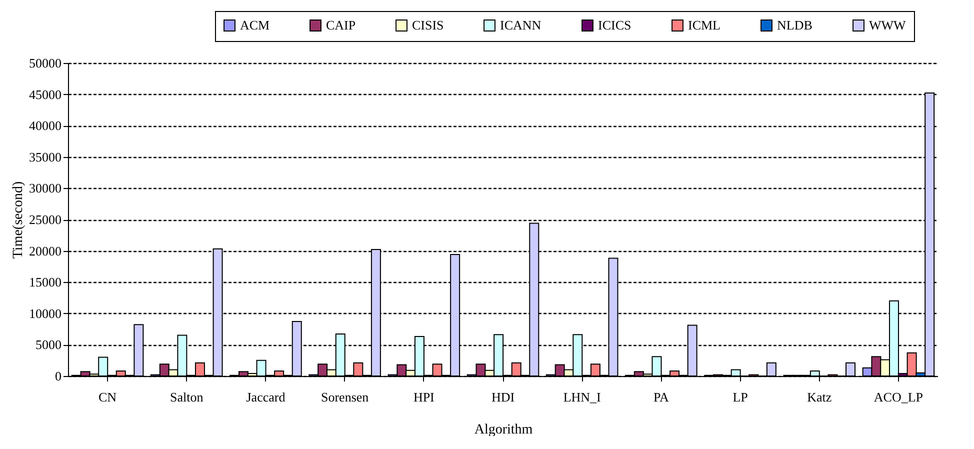  Describe the element at coordinates (49, 344) in the screenshot. I see `y-tick-label: 5000` at that location.